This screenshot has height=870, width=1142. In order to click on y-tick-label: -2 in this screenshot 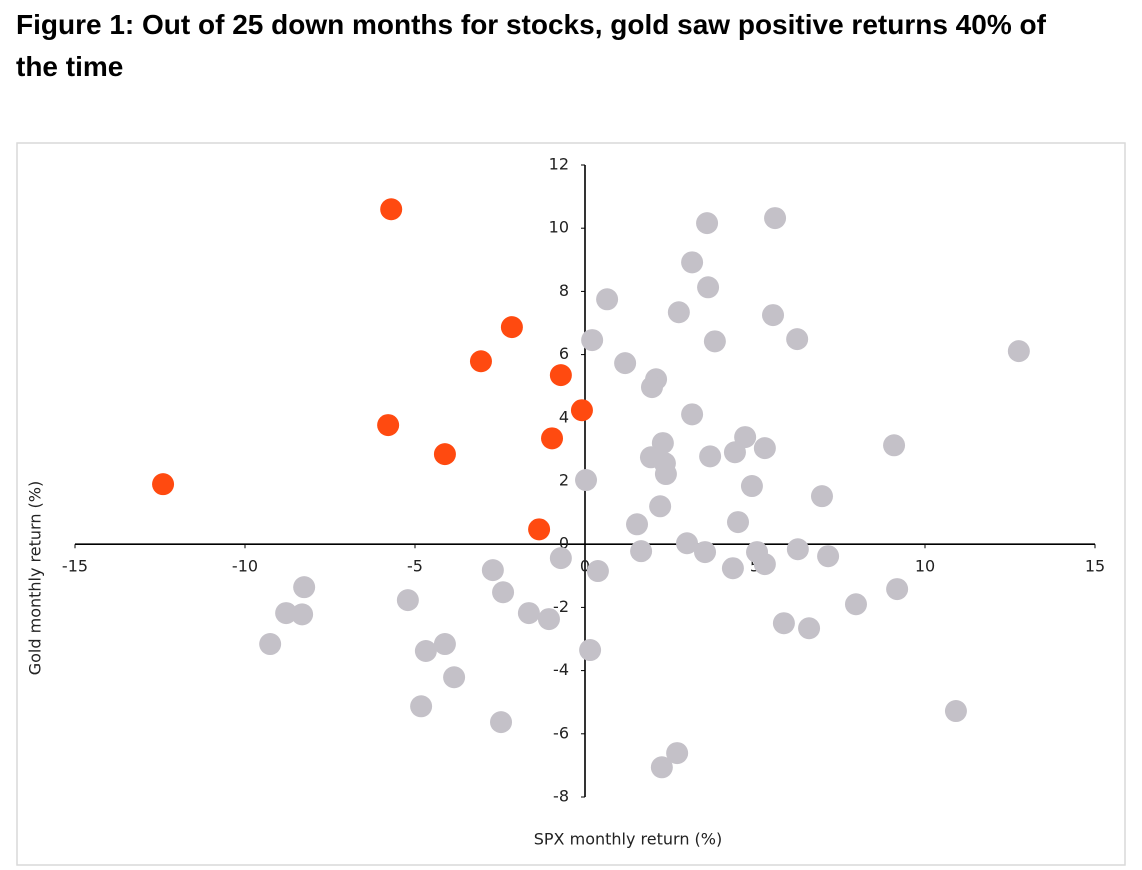, I will do `click(561, 606)`.